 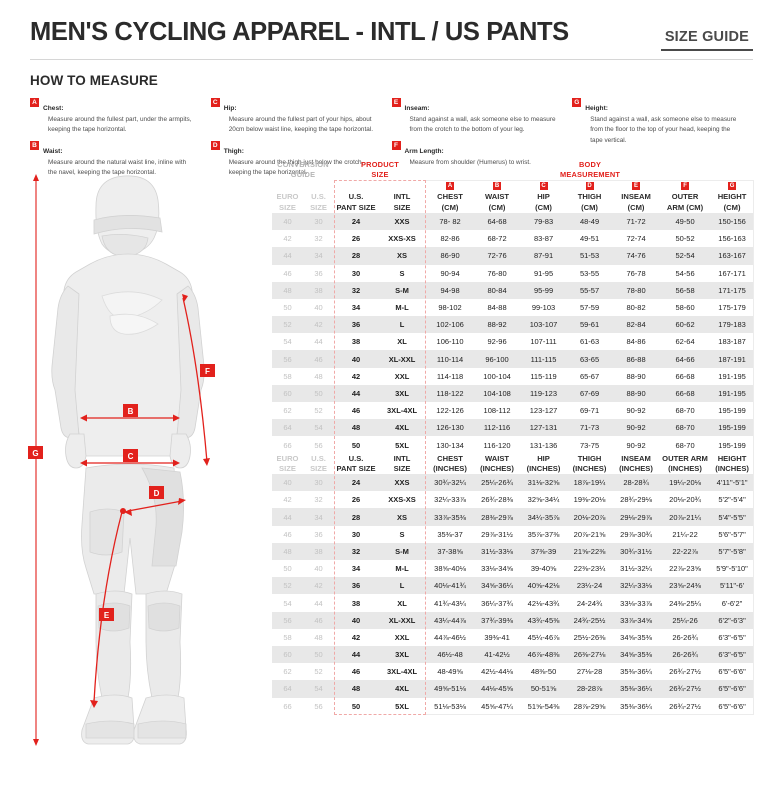 I want to click on column-header-u-s-: U.S. SIZE, so click(x=318, y=463).